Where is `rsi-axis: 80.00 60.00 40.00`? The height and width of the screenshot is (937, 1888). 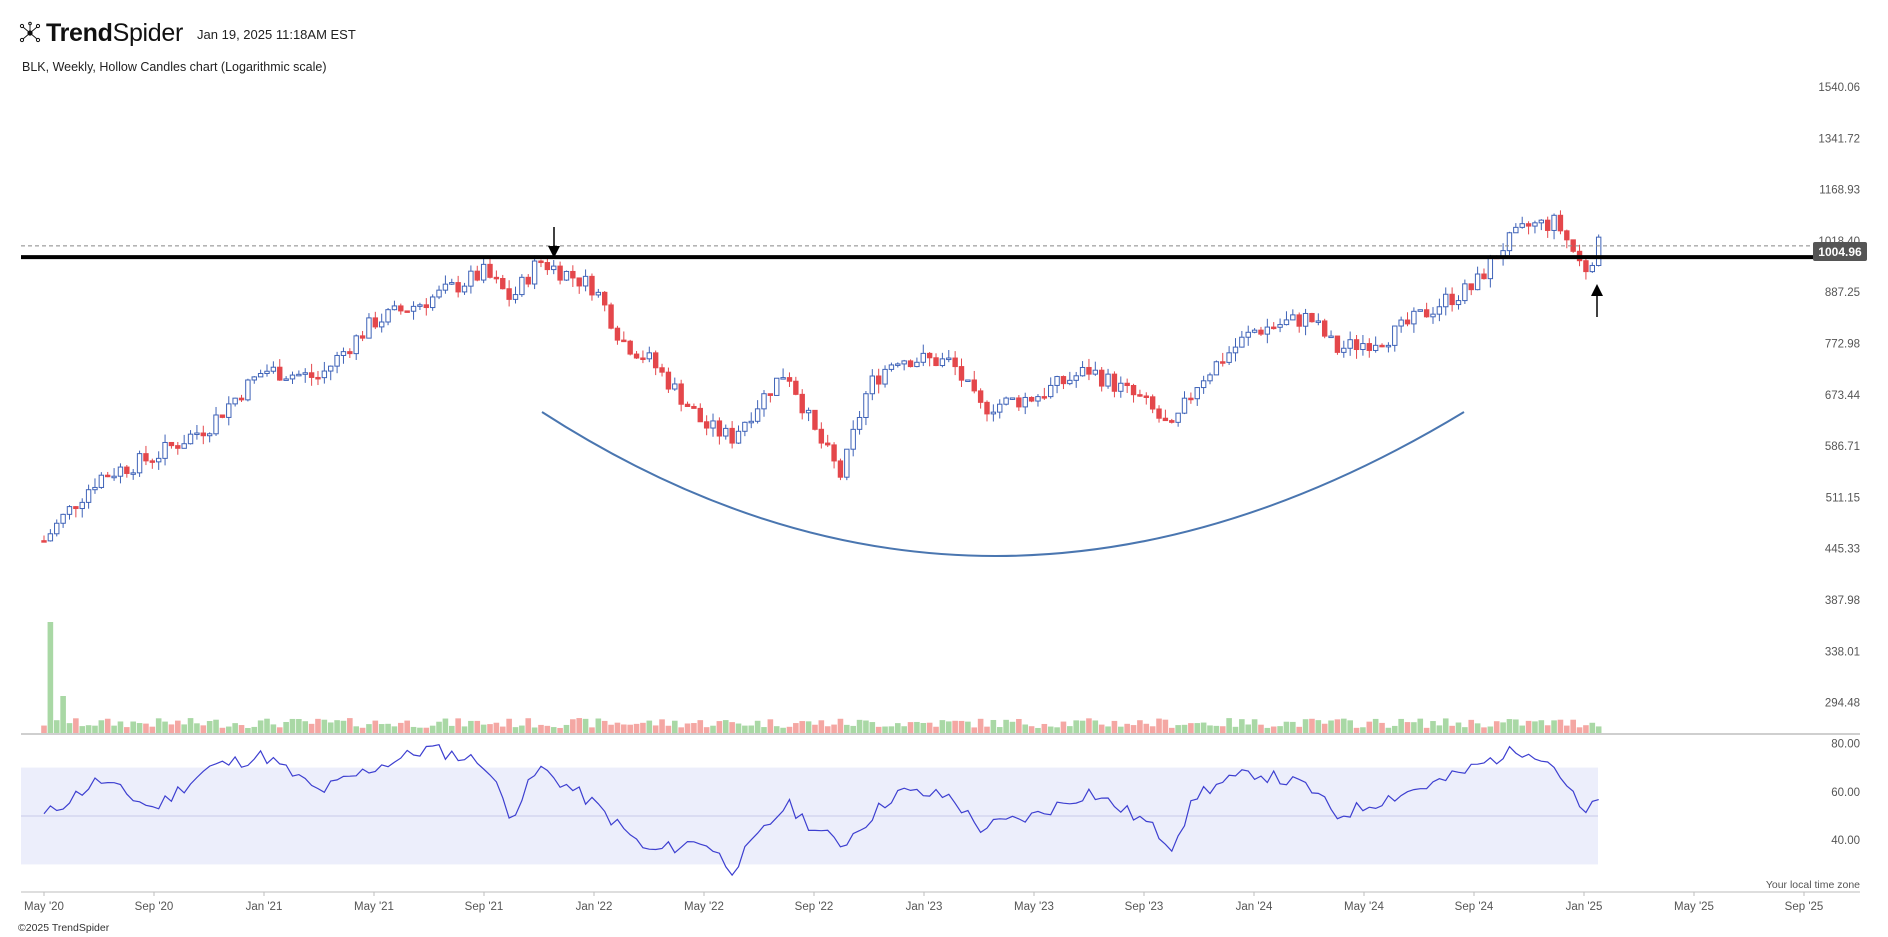 rsi-axis: 80.00 60.00 40.00 is located at coordinates (1845, 792).